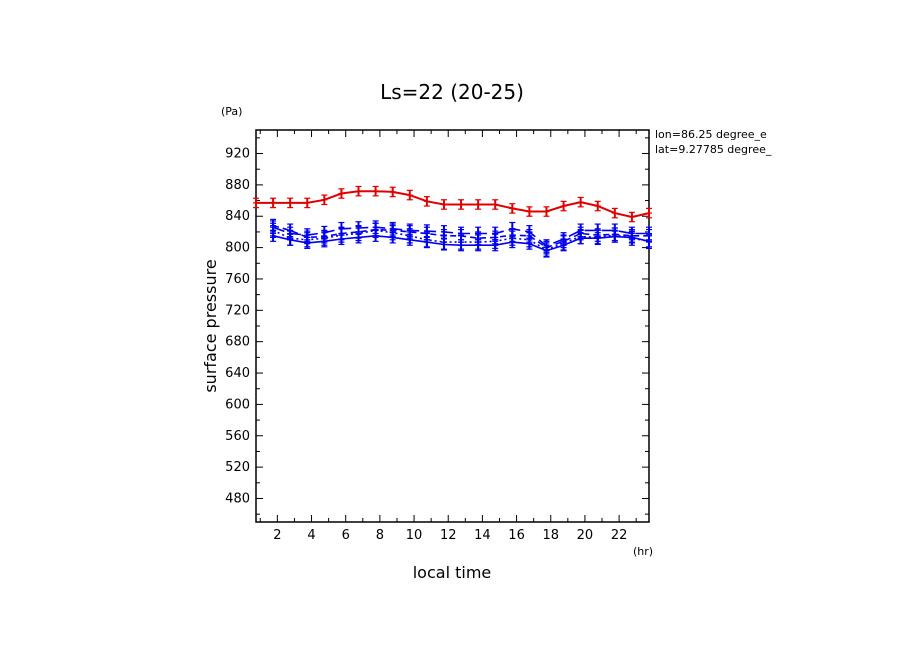  I want to click on x-tick-label: 8, so click(380, 535).